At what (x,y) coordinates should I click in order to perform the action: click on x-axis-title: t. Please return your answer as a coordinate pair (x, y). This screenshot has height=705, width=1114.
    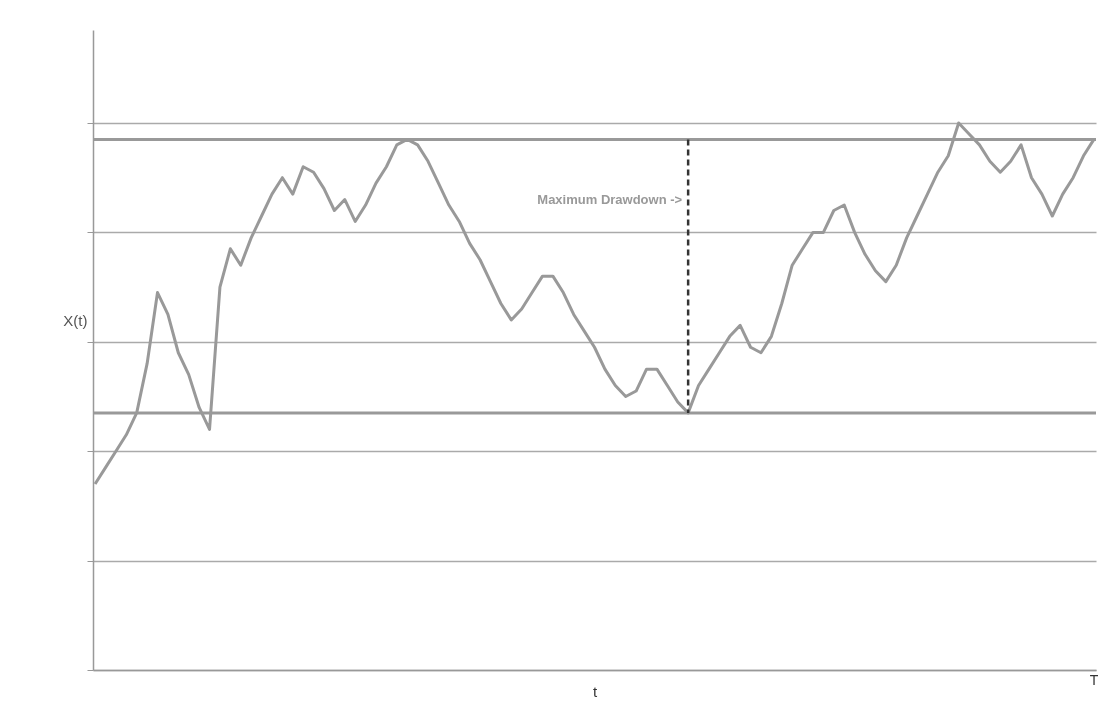
    Looking at the image, I should click on (595, 691).